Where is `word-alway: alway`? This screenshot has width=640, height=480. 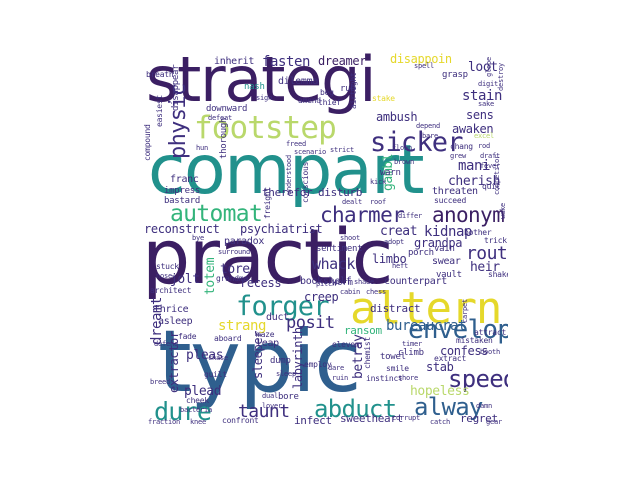 word-alway: alway is located at coordinates (448, 407).